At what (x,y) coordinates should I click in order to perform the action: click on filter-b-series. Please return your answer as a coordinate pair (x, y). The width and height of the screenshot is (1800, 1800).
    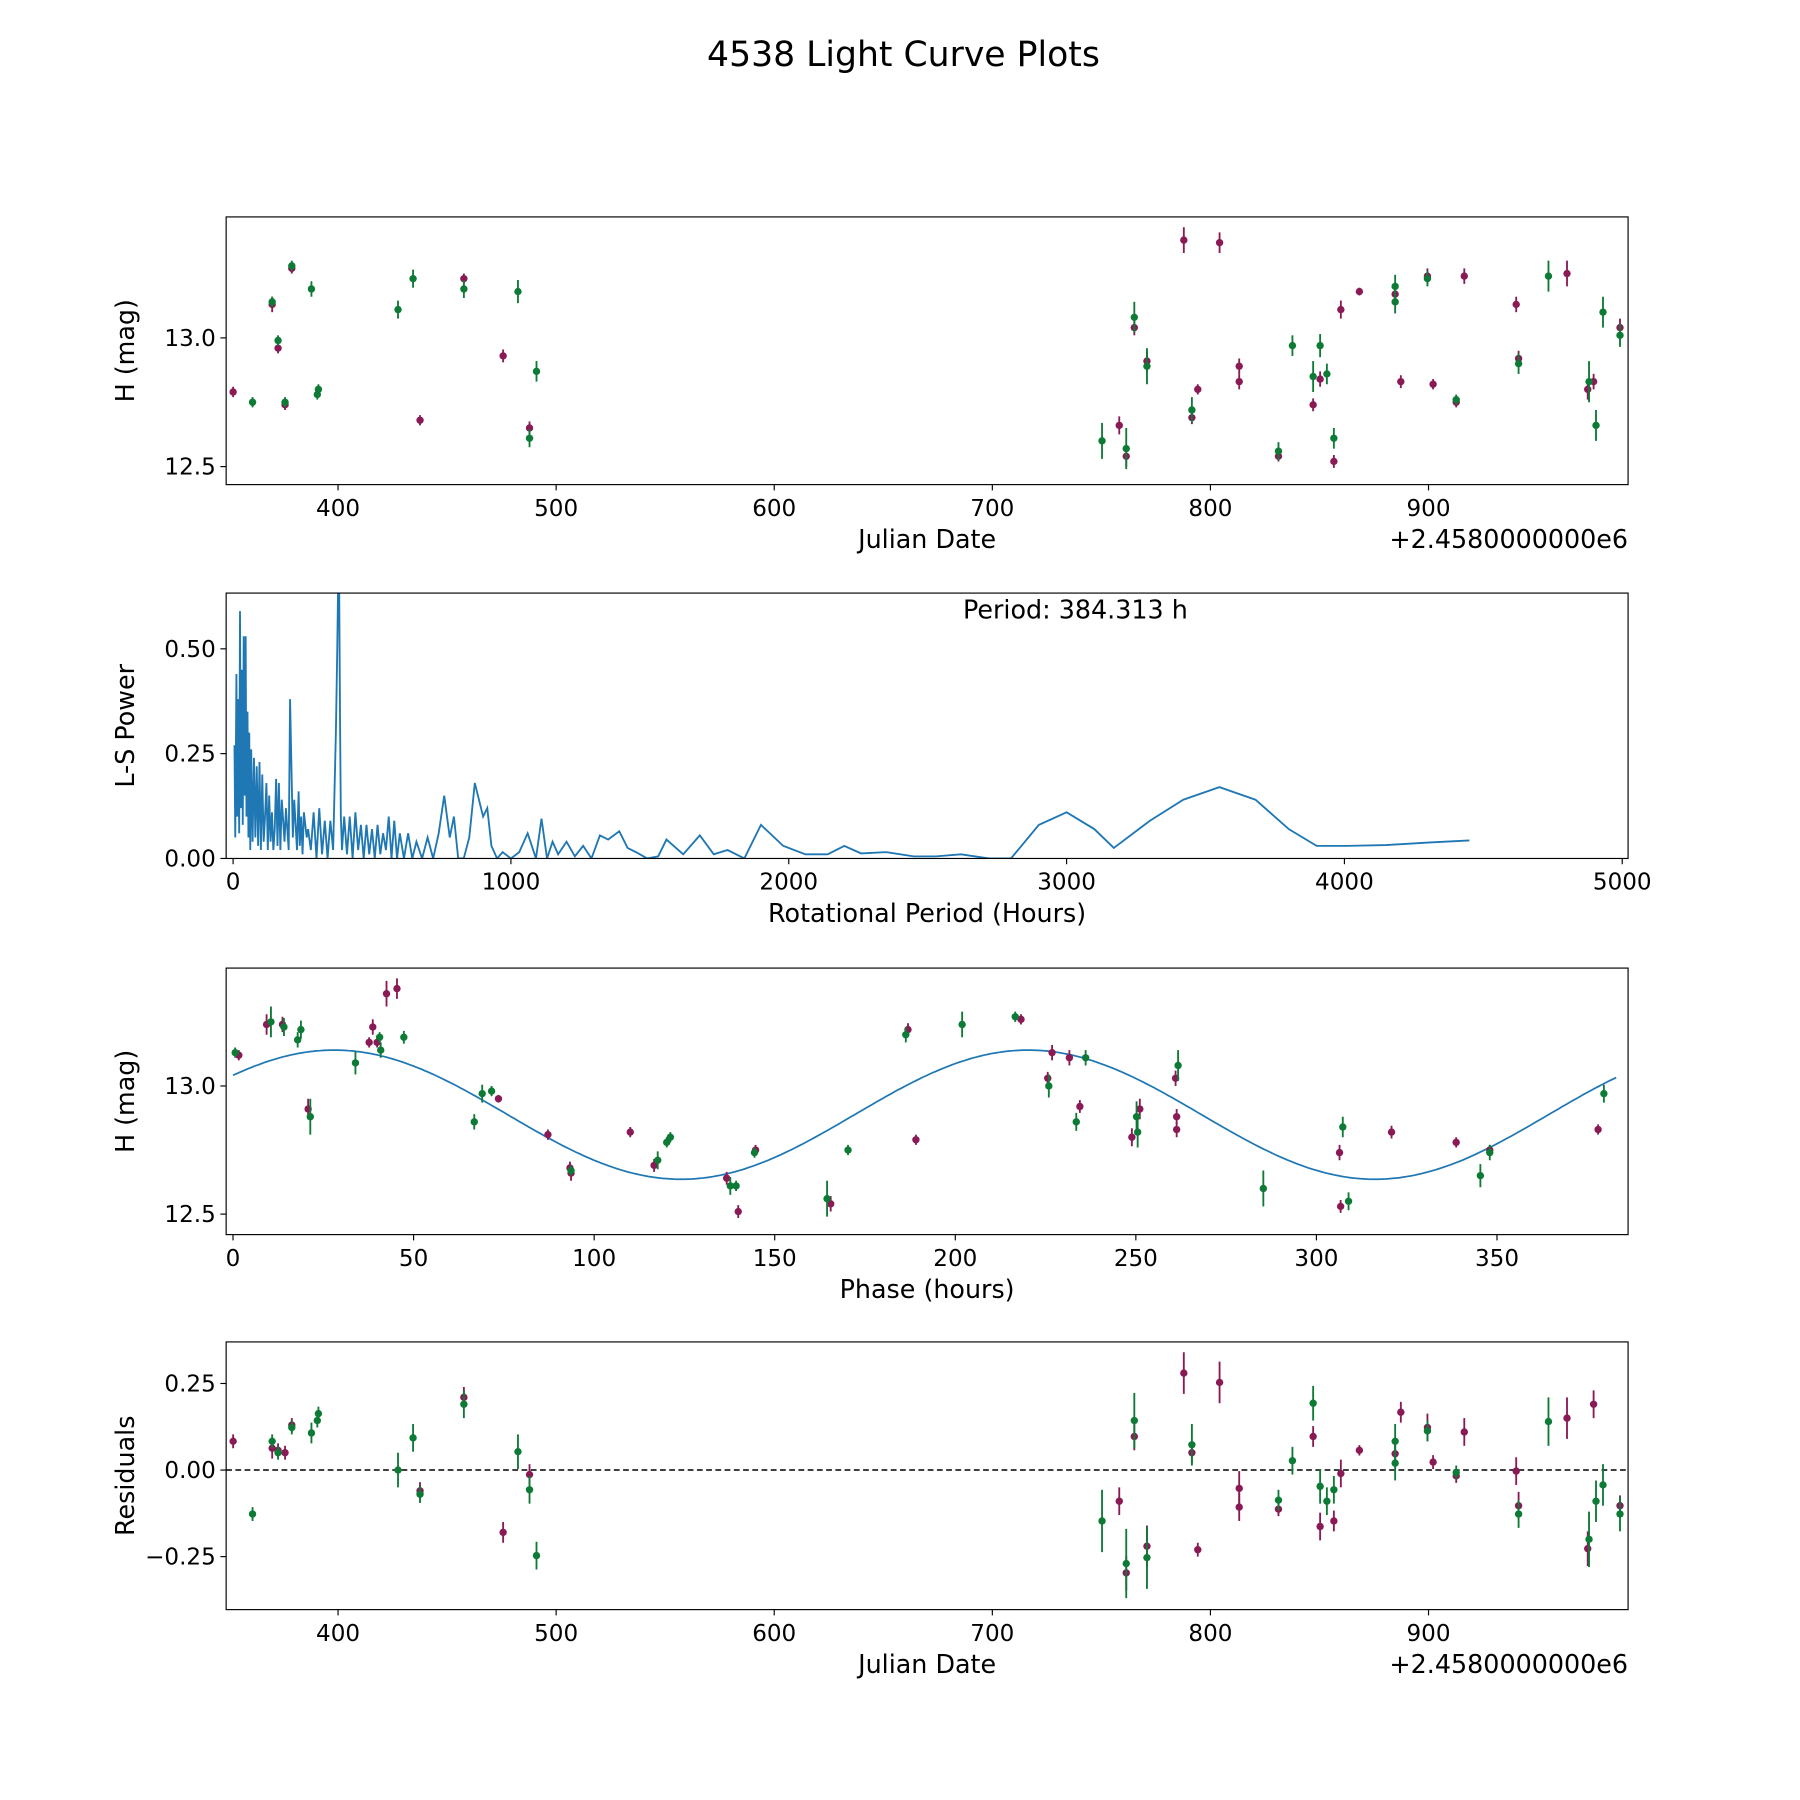
    Looking at the image, I should click on (936, 365).